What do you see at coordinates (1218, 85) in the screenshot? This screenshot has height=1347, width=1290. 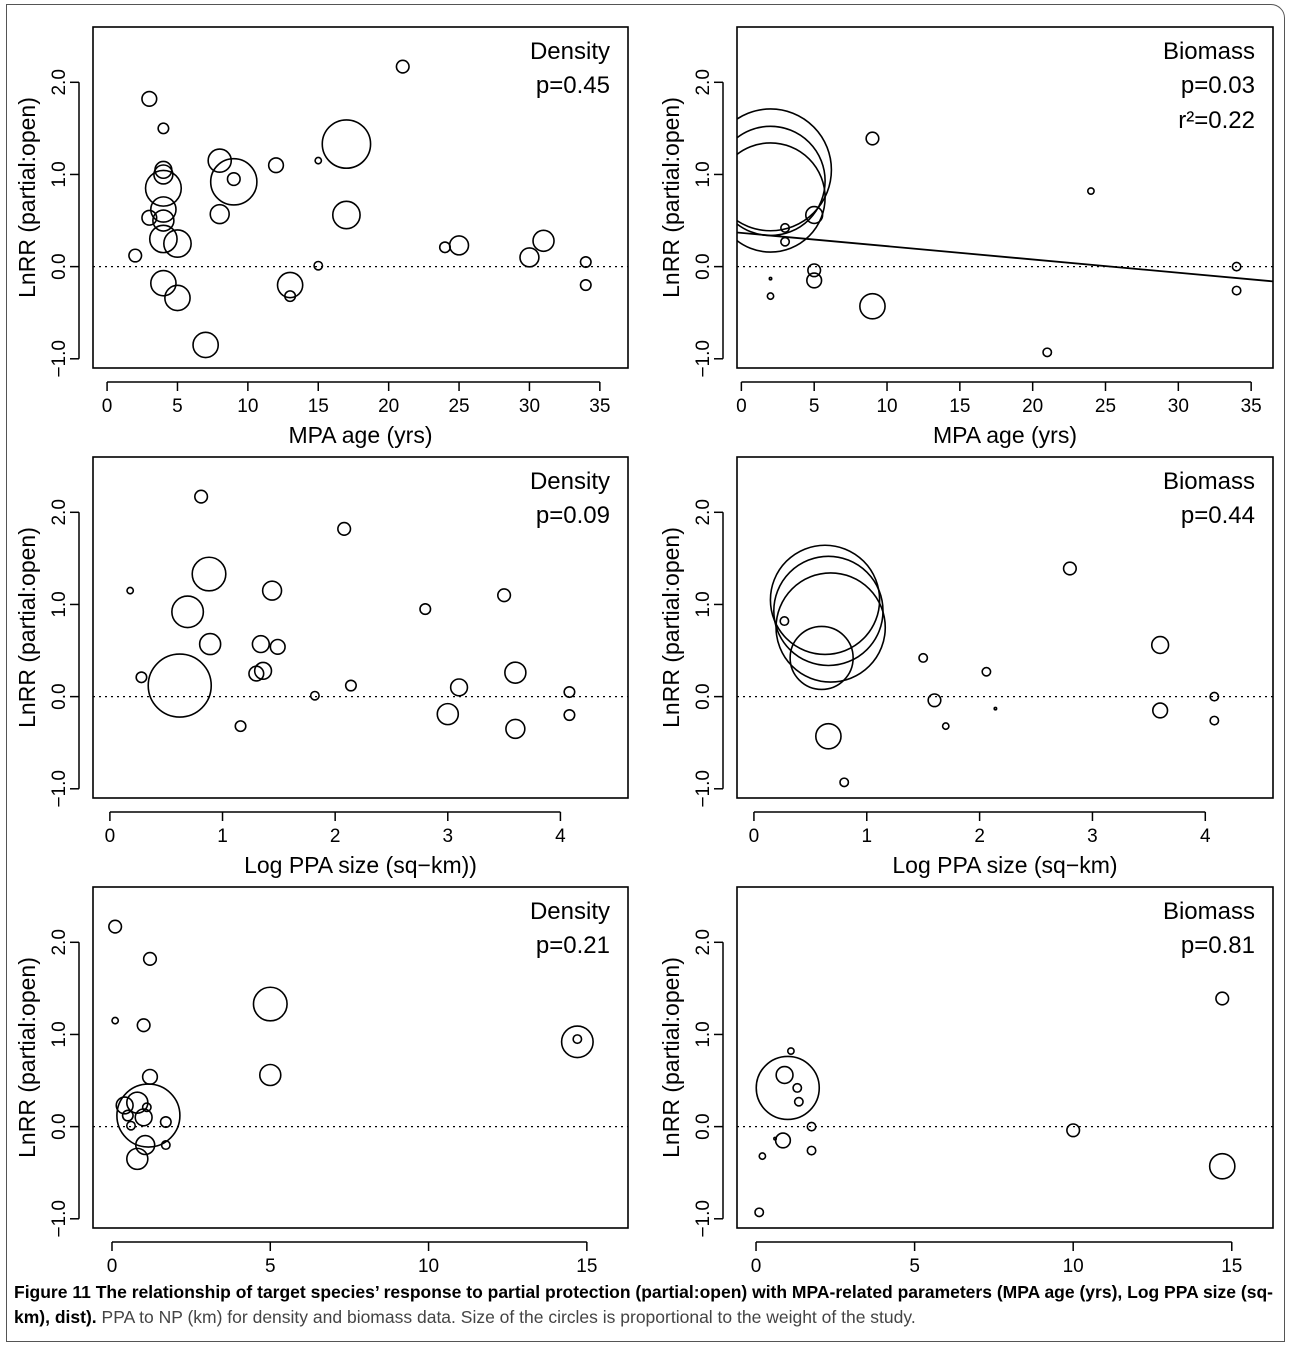 I see `panel-stat: p=0.03` at bounding box center [1218, 85].